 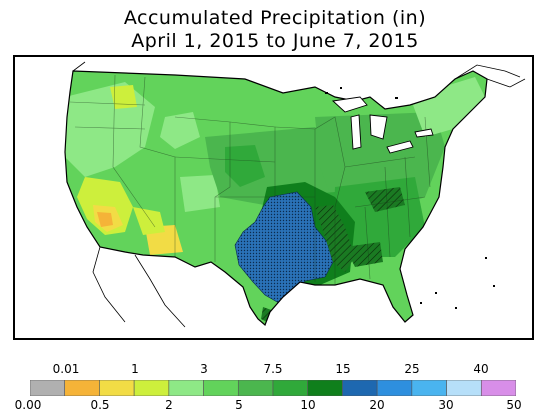 I want to click on colorbar-label-30: 30, so click(x=446, y=405).